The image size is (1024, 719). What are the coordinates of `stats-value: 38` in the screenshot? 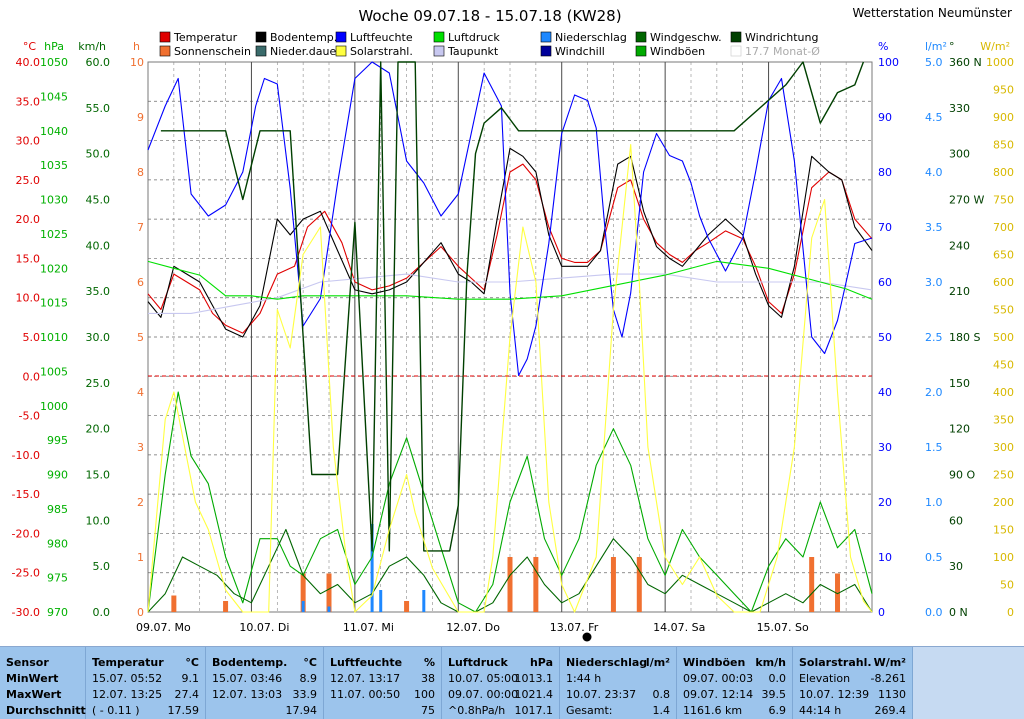 It's located at (428, 678).